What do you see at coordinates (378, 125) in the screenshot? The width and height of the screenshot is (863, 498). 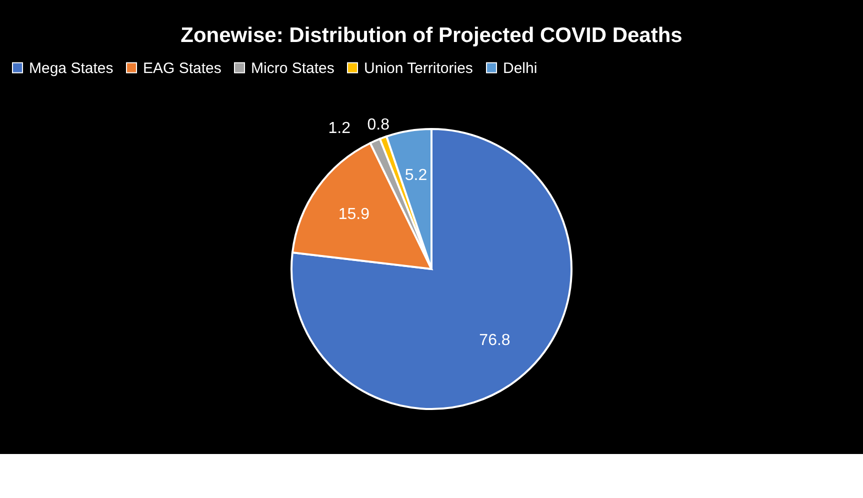 I see `data-label: 0.8` at bounding box center [378, 125].